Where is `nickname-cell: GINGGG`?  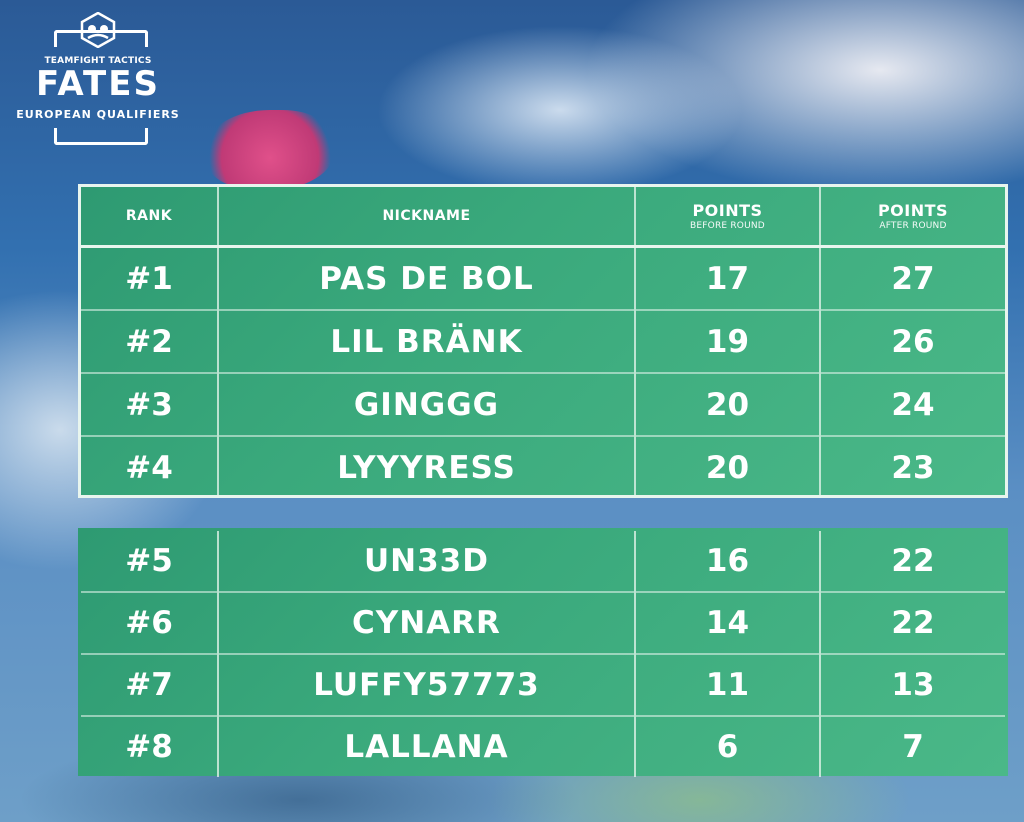
nickname-cell: GINGGG is located at coordinates (426, 404).